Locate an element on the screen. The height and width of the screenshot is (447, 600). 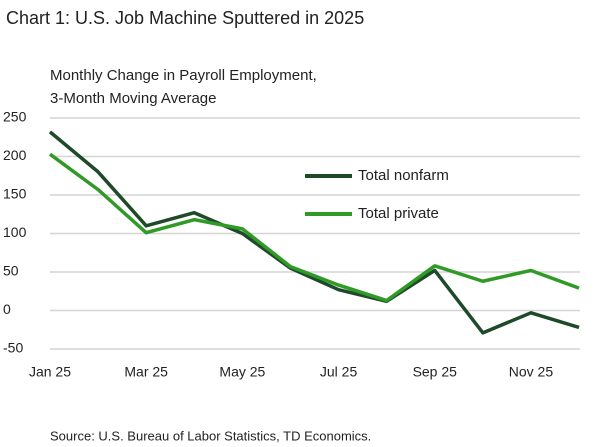
x-tick-label: May 25 is located at coordinates (242, 372).